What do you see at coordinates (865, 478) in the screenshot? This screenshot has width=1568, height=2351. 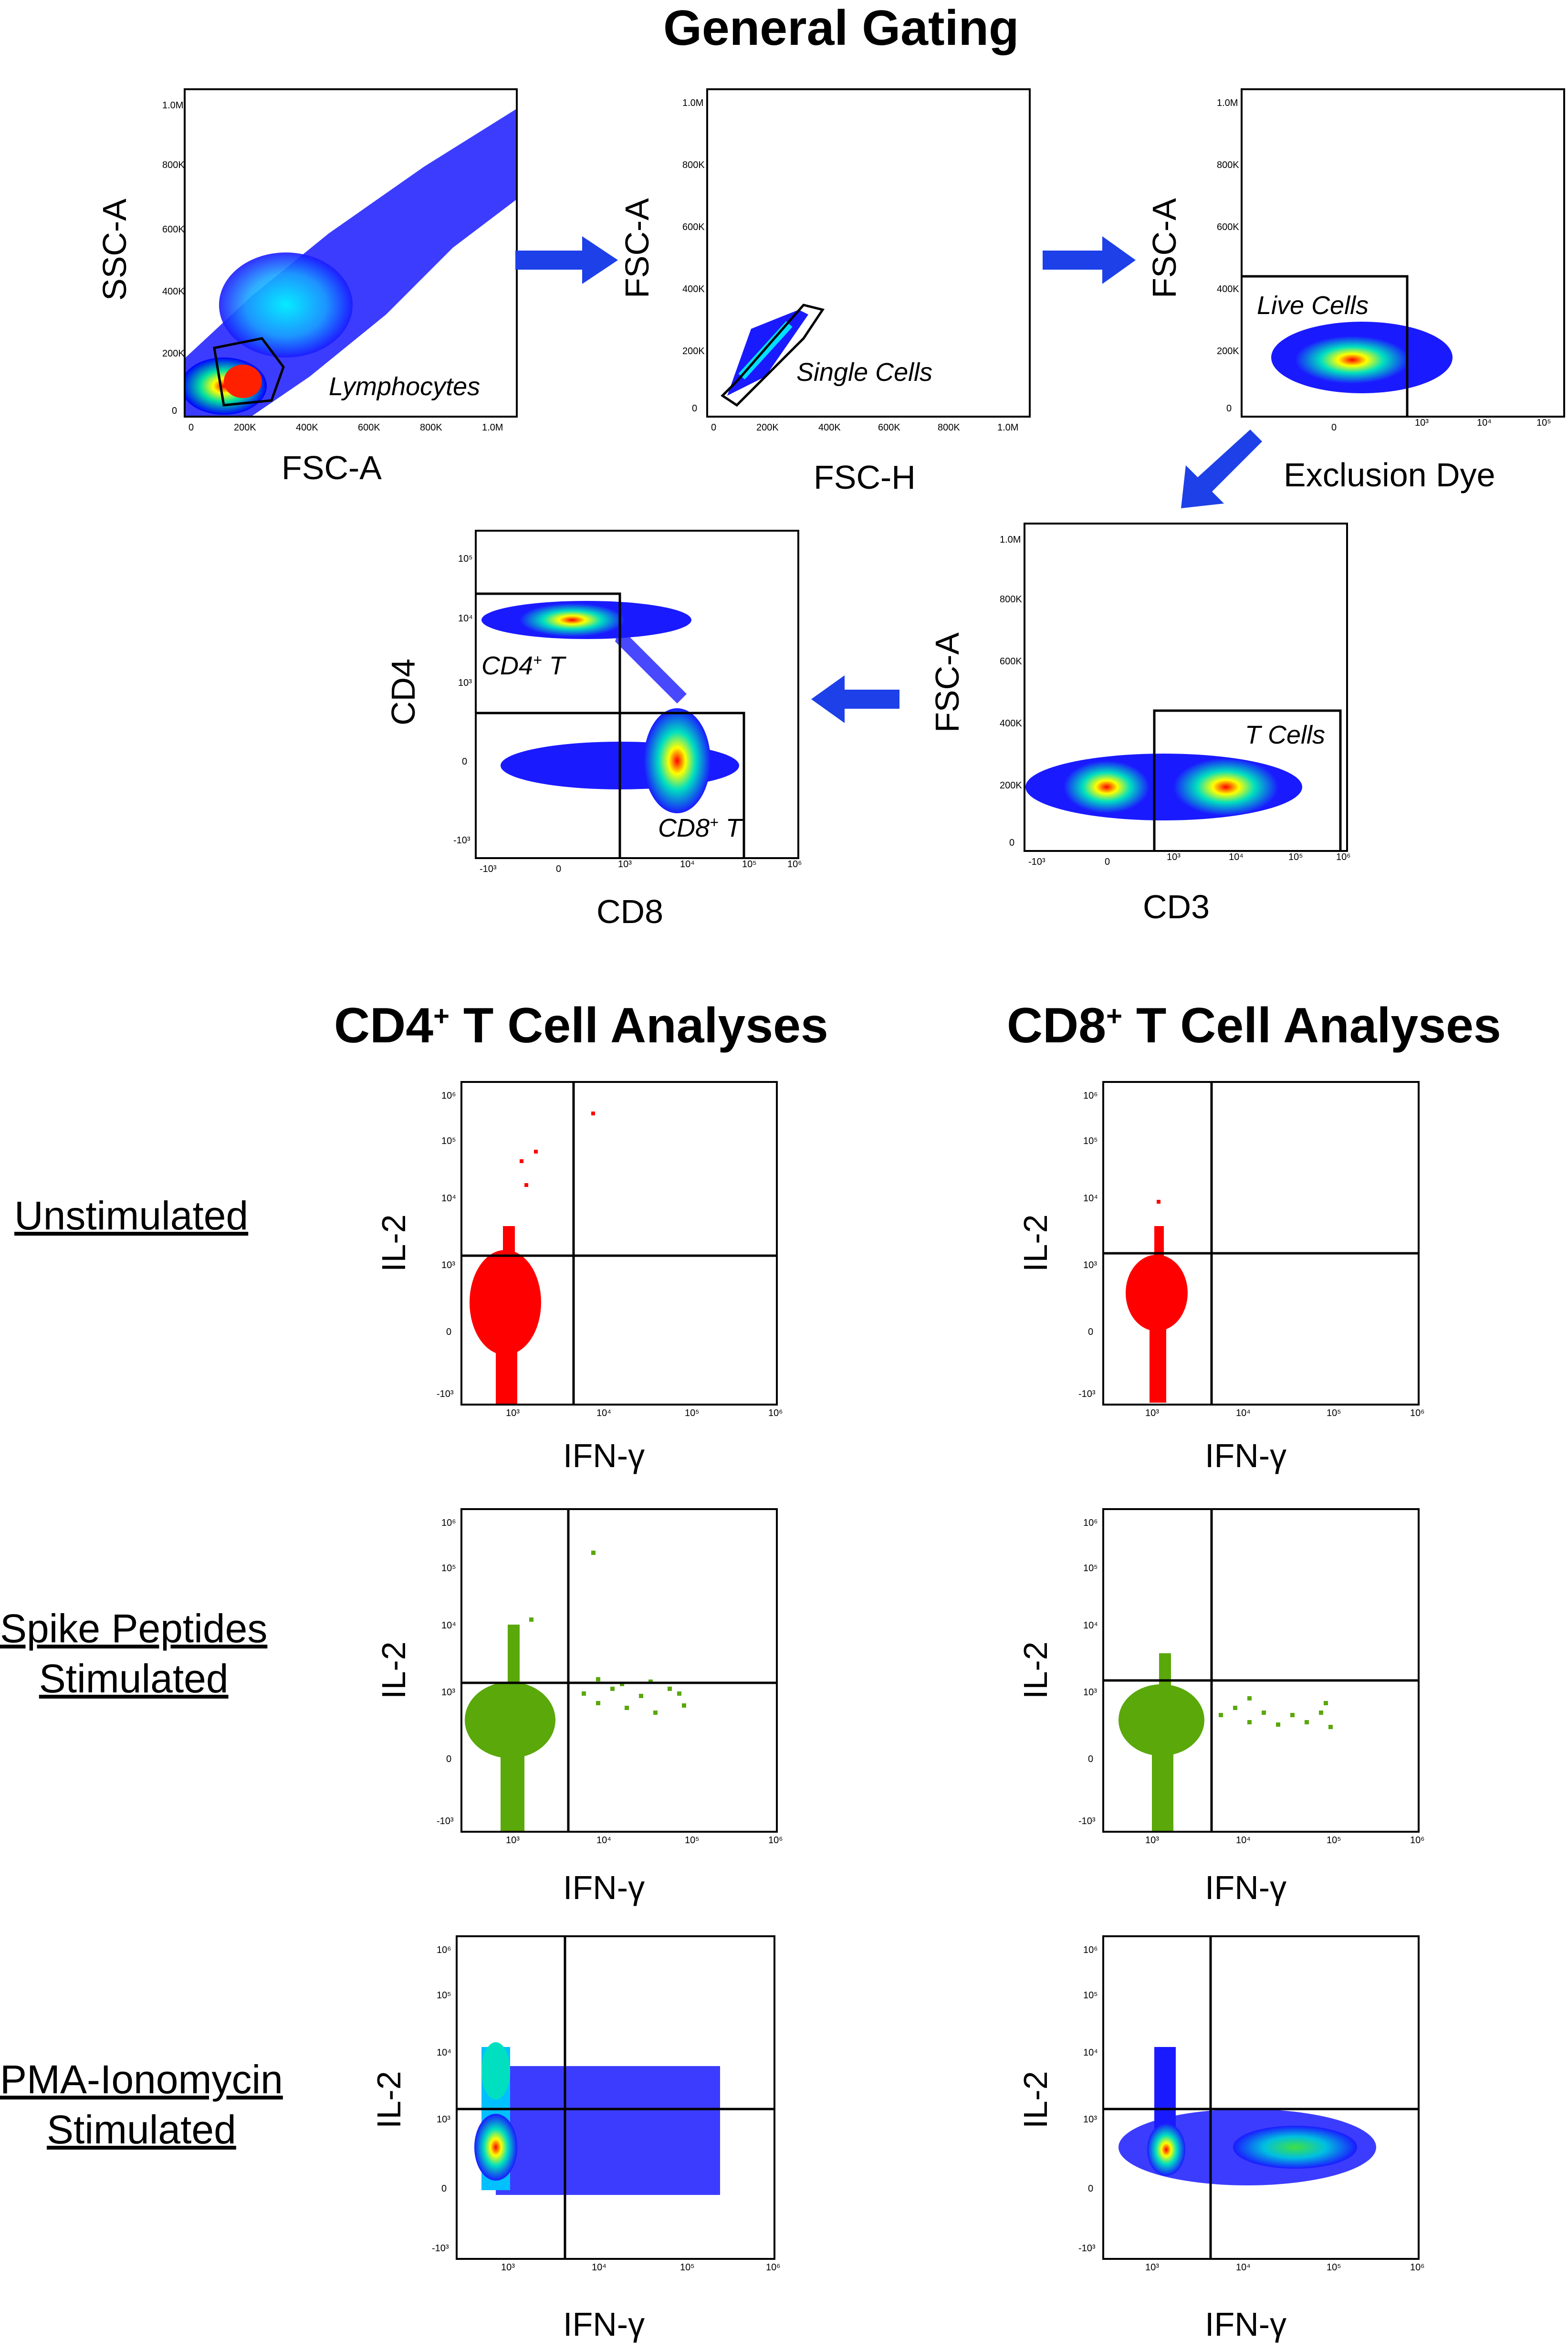 I see `x-axis-label: FSC-H` at bounding box center [865, 478].